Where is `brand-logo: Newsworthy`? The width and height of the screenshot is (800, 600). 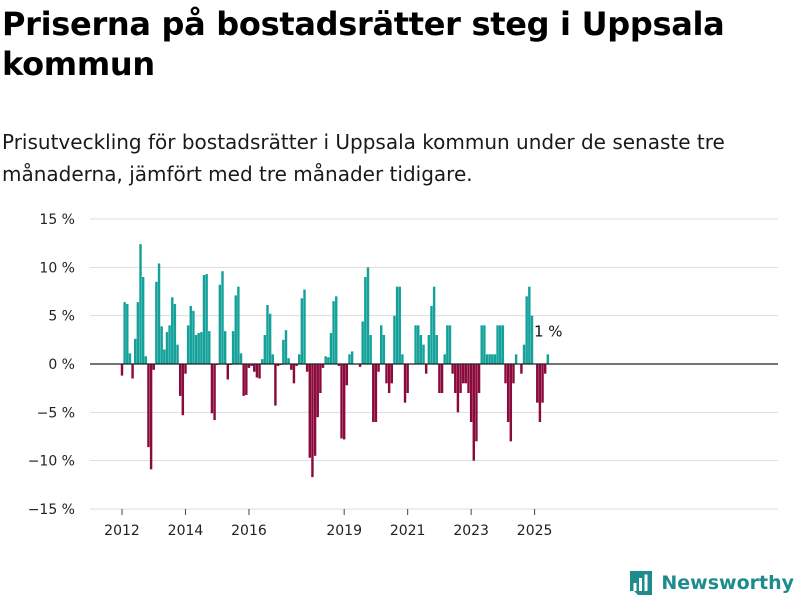 brand-logo: Newsworthy is located at coordinates (711, 583).